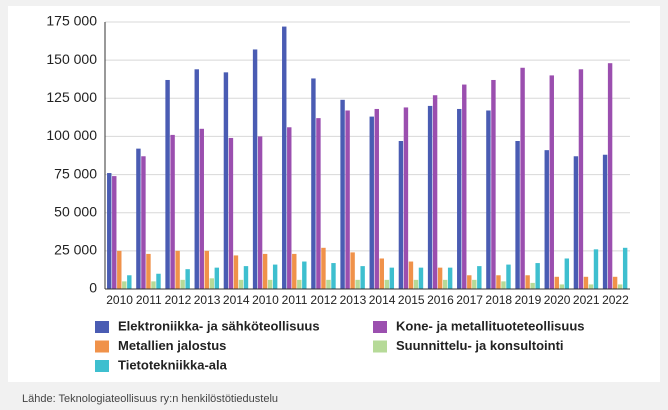  Describe the element at coordinates (75, 173) in the screenshot. I see `y-tick-label: 75 000` at that location.